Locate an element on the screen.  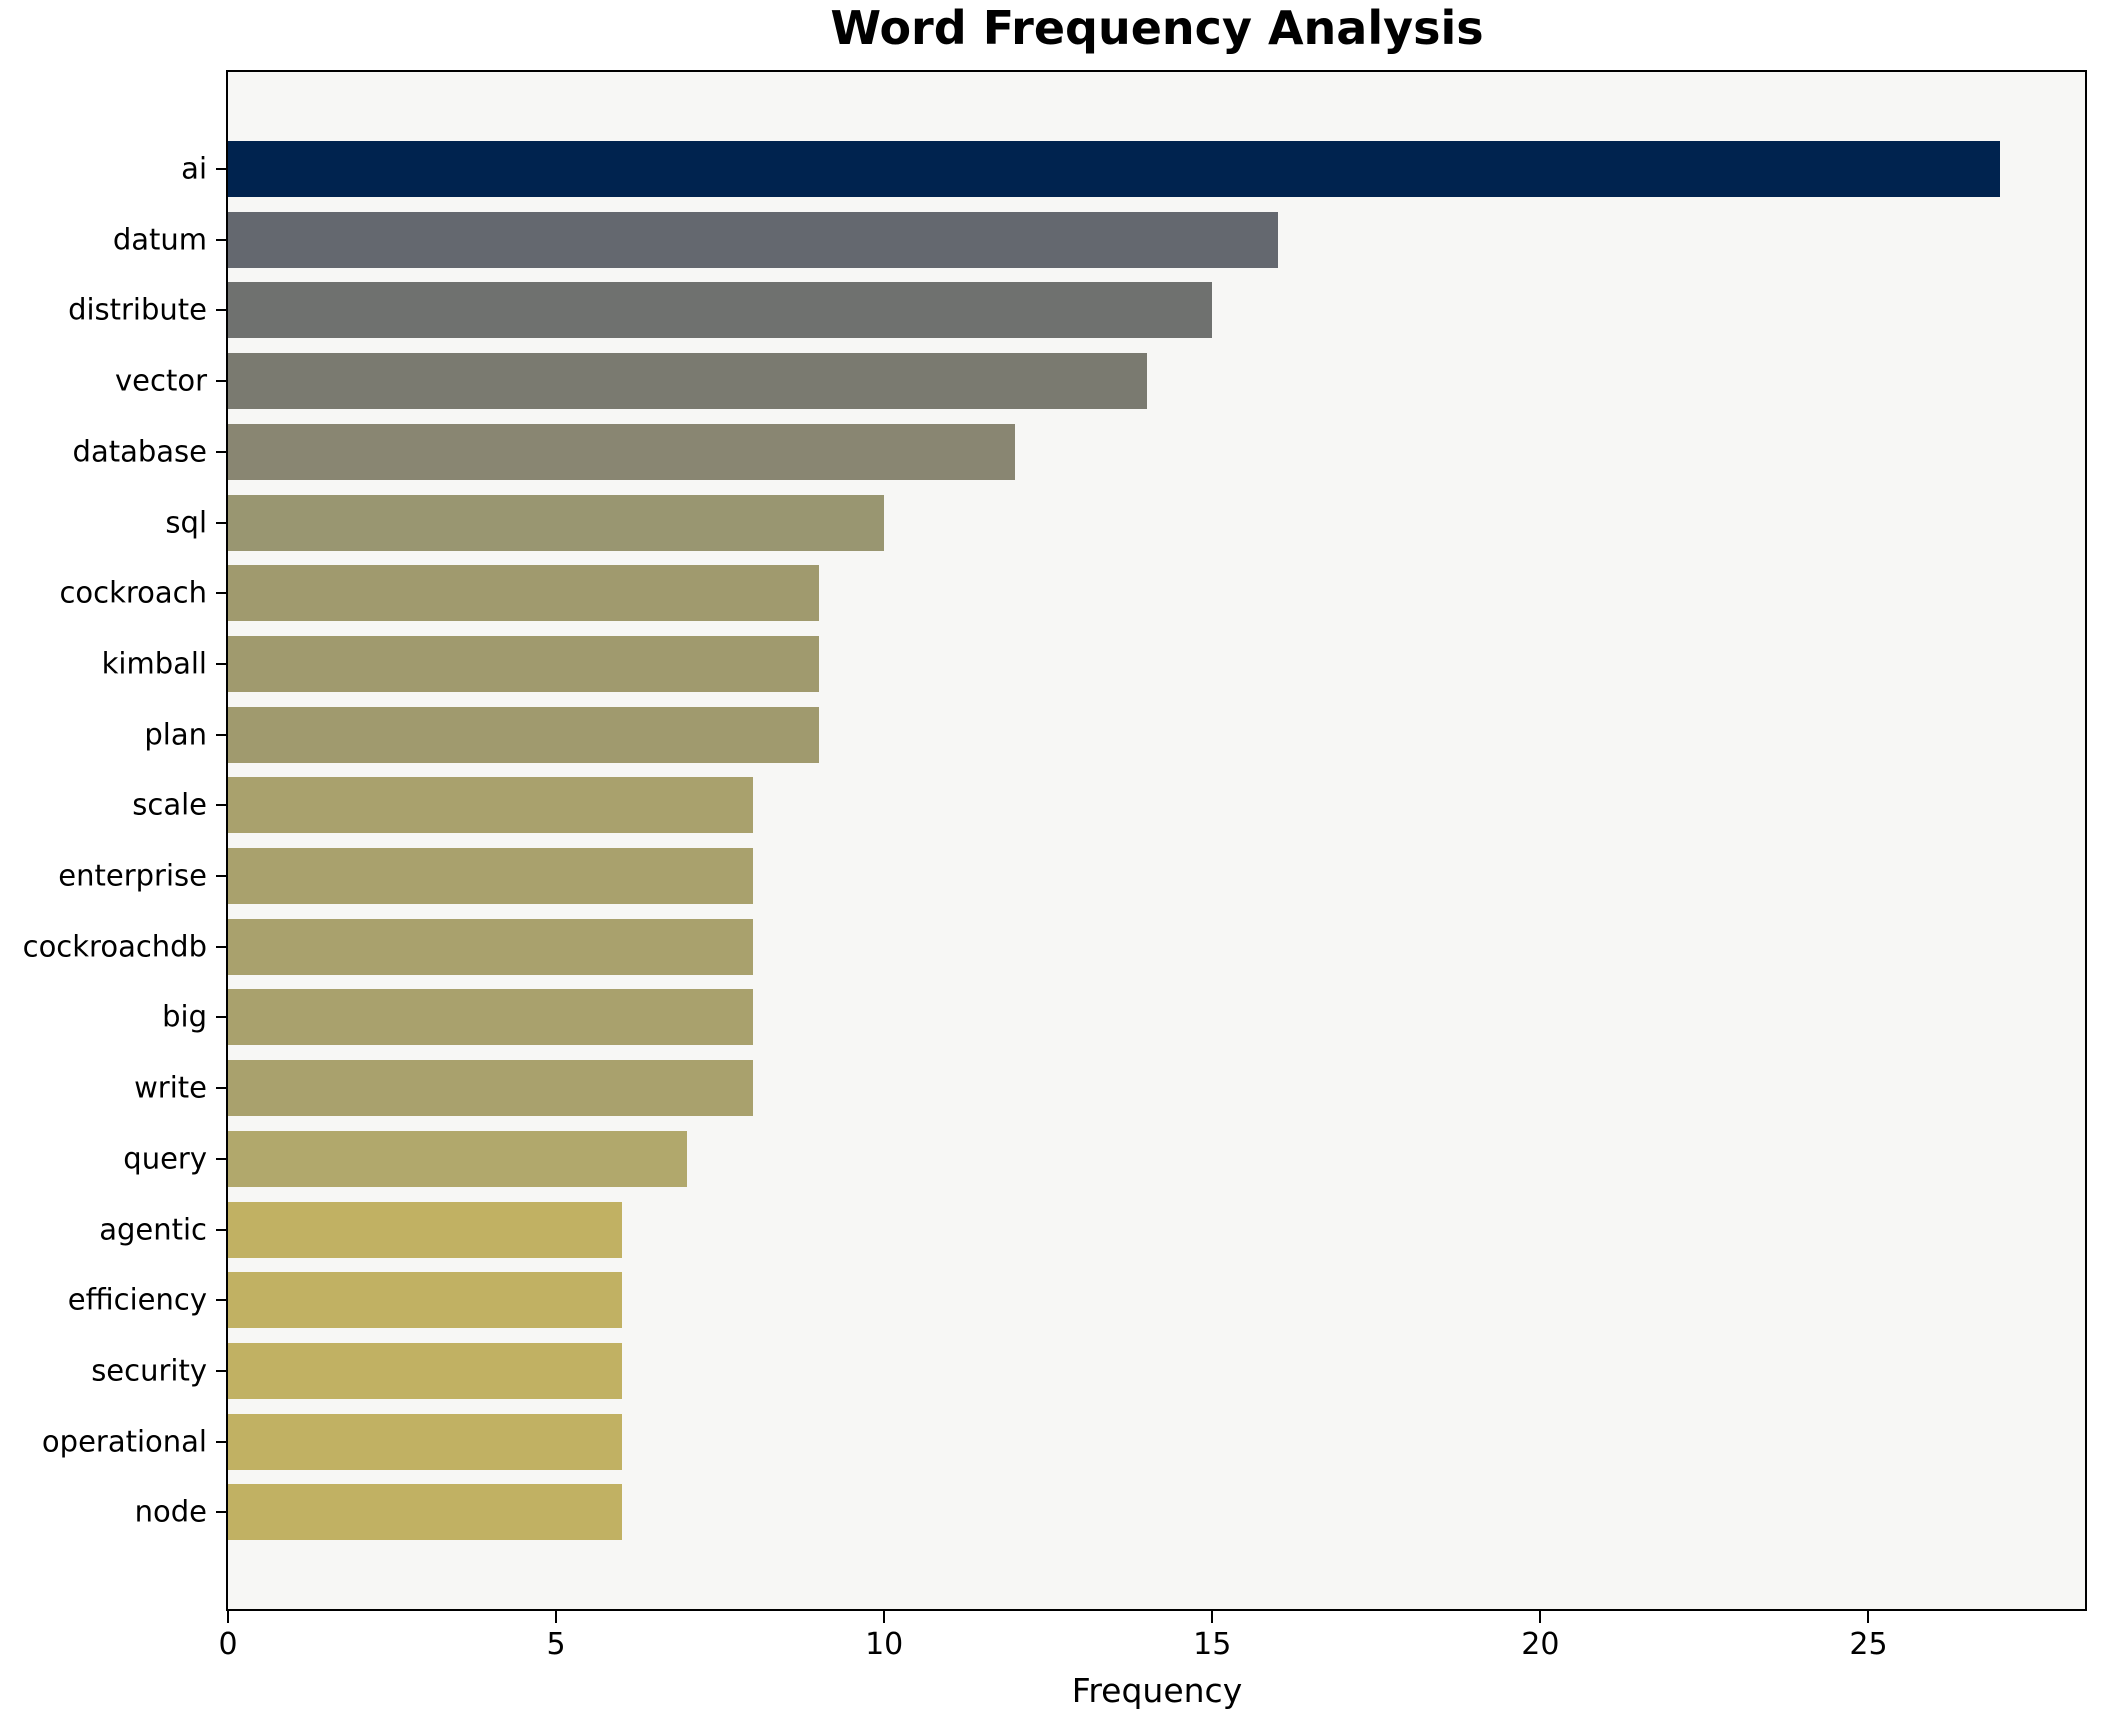
y-tick-label-ai: ai is located at coordinates (194, 168).